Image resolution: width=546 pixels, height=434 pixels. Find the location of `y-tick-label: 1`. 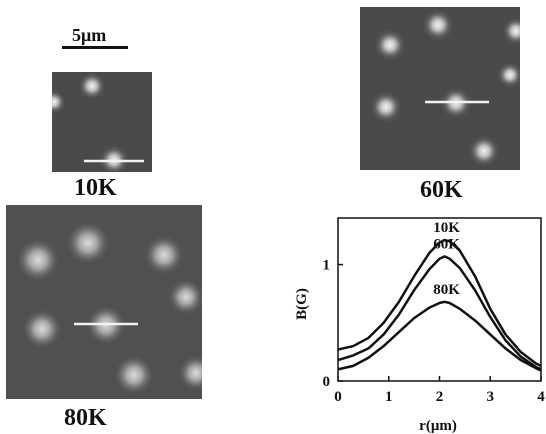

y-tick-label: 1 is located at coordinates (327, 266).